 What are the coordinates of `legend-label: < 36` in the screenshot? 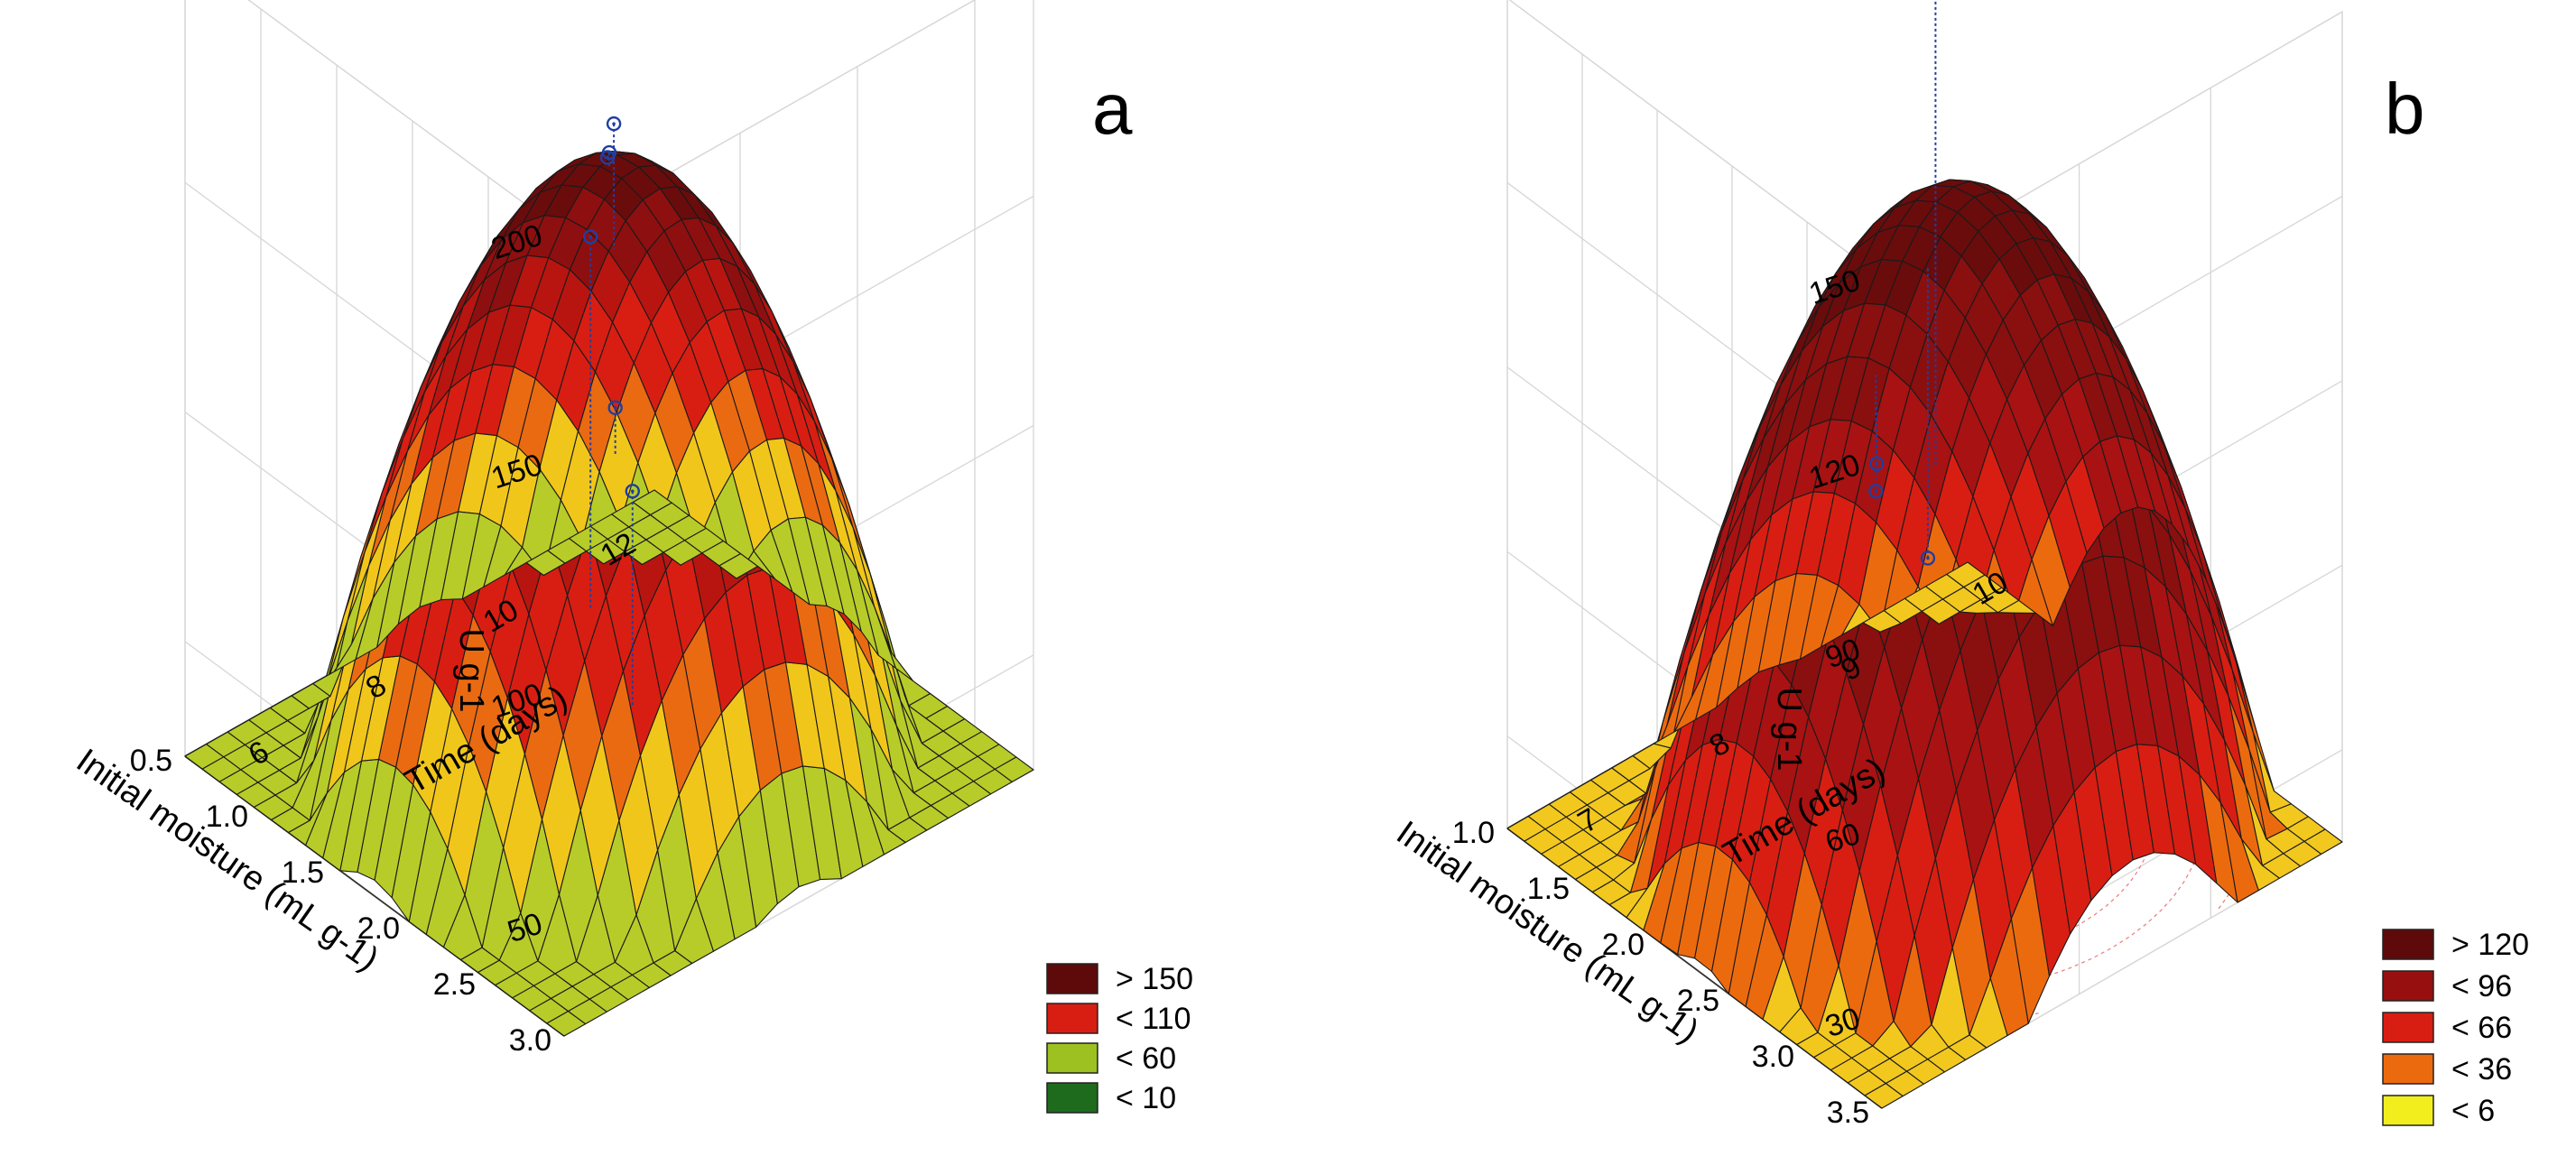 It's located at (2481, 1070).